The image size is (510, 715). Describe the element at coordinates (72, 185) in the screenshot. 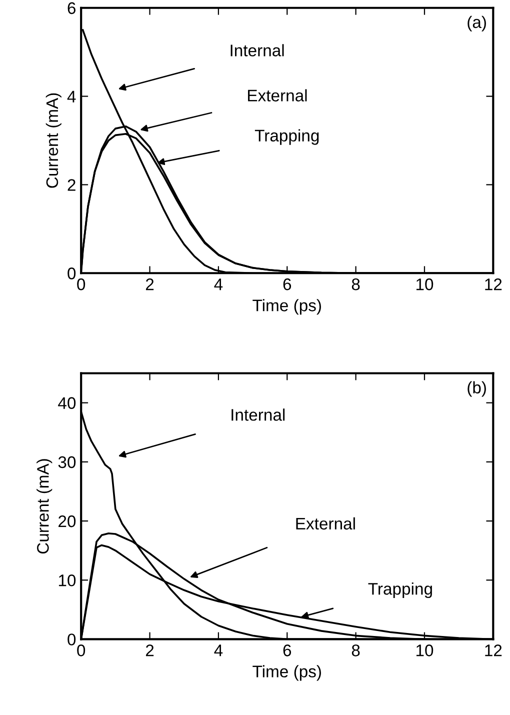

I see `y-tick-label: 2` at that location.